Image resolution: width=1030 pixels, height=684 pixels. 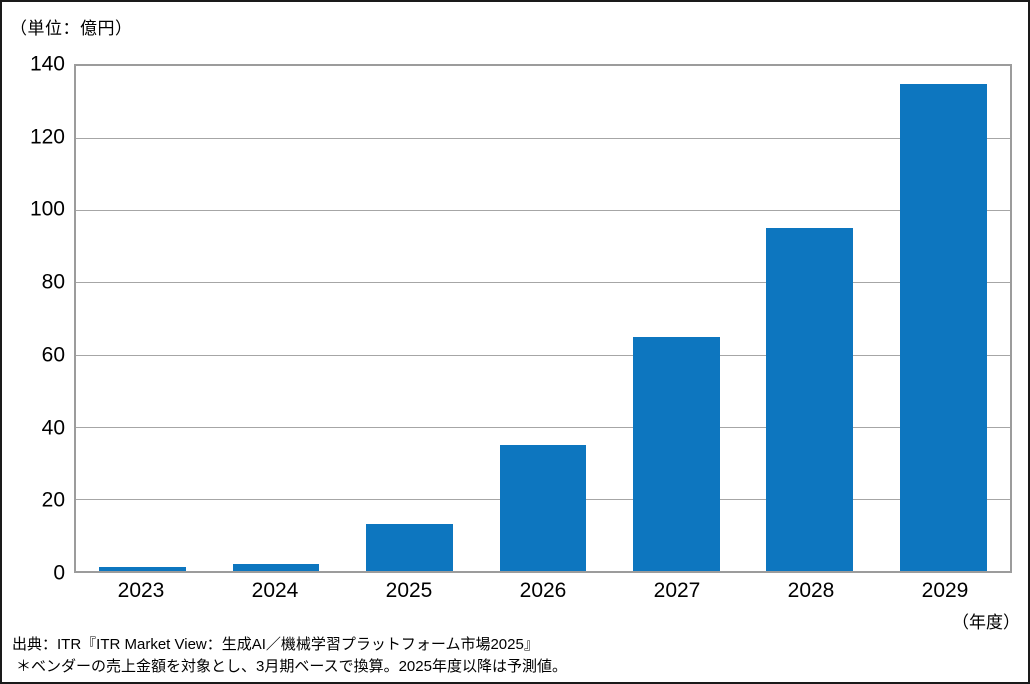 What do you see at coordinates (276, 567) in the screenshot?
I see `bar-2024` at bounding box center [276, 567].